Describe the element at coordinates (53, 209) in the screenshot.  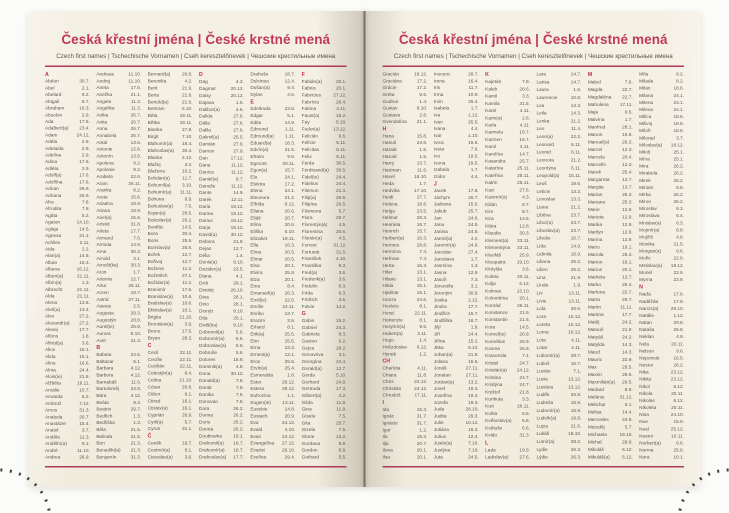
I see `name-label: Afrodita` at that location.